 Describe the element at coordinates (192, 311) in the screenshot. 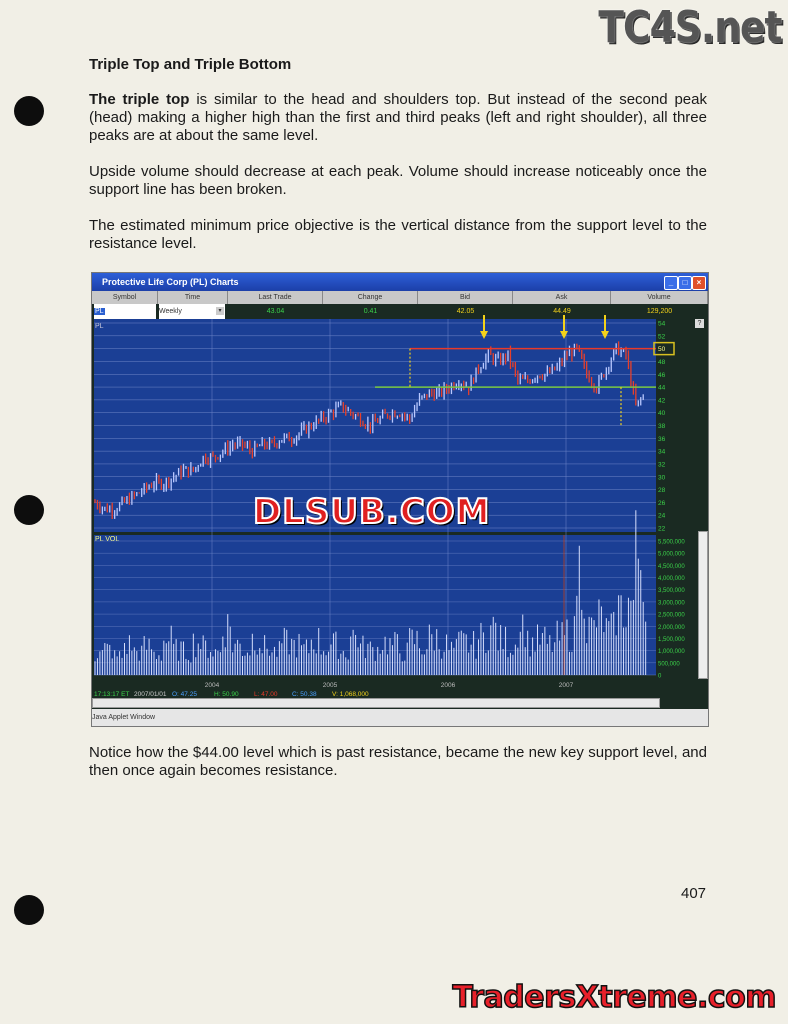

I see `time-select: Weekly ▾` at that location.